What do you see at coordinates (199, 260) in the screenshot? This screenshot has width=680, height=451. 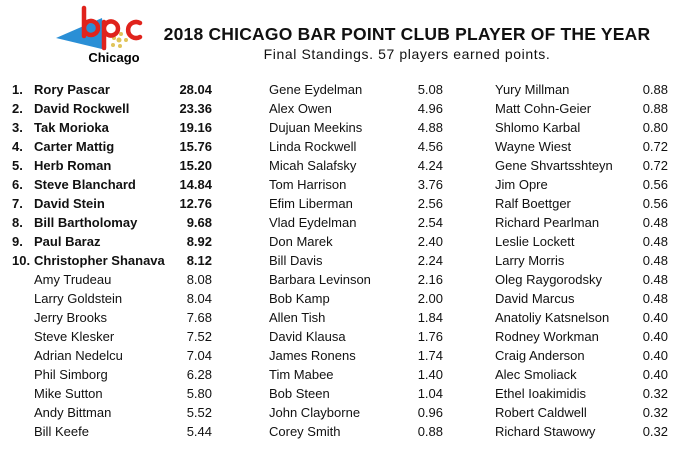 I see `player-points: 8.12` at bounding box center [199, 260].